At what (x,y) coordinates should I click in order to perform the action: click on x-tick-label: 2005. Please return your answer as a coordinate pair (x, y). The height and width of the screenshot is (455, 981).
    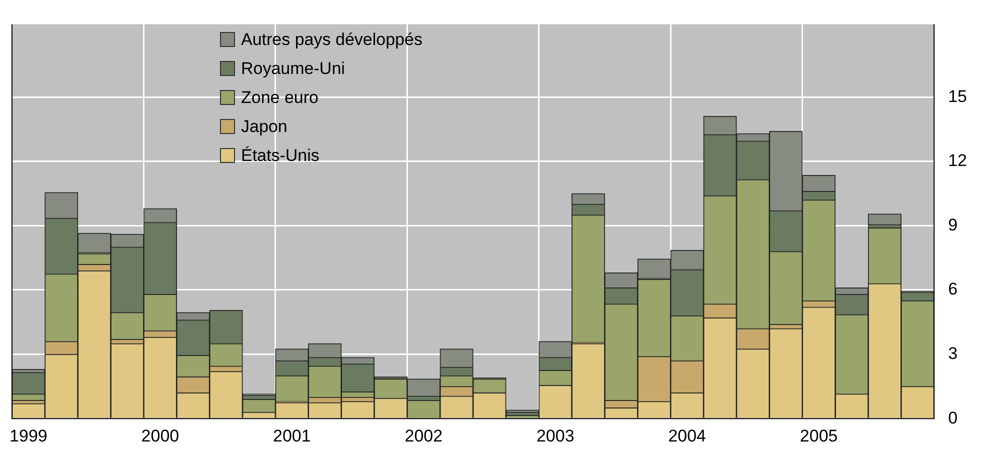
    Looking at the image, I should click on (819, 436).